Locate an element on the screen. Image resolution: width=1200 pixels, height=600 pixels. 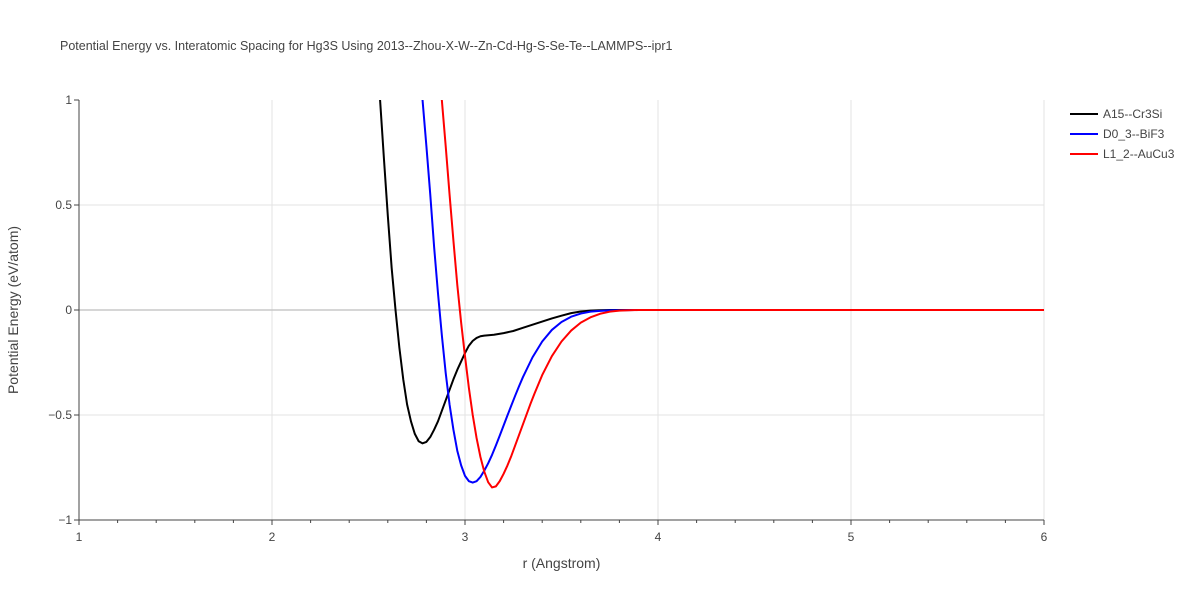
x-tick-label: 2 is located at coordinates (272, 537).